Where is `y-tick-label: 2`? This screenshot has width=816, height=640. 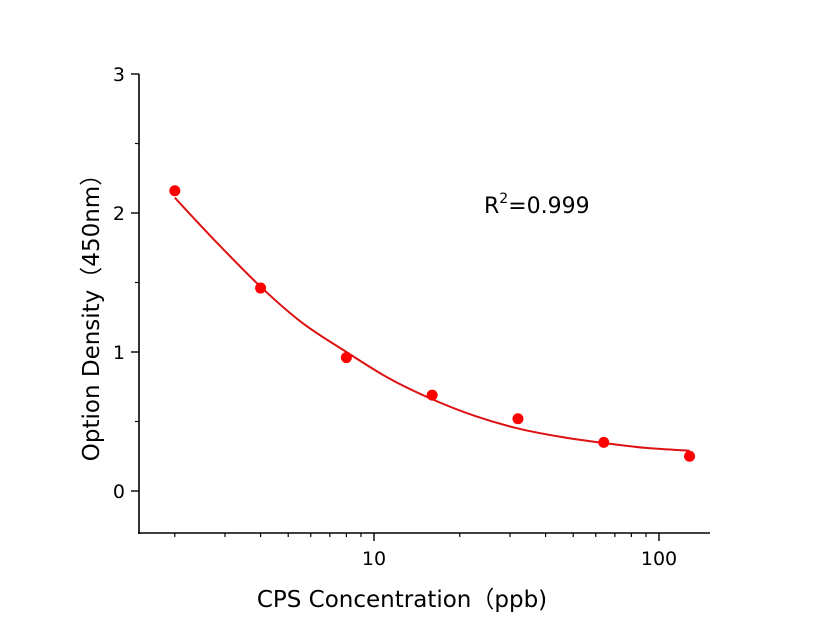
y-tick-label: 2 is located at coordinates (119, 214).